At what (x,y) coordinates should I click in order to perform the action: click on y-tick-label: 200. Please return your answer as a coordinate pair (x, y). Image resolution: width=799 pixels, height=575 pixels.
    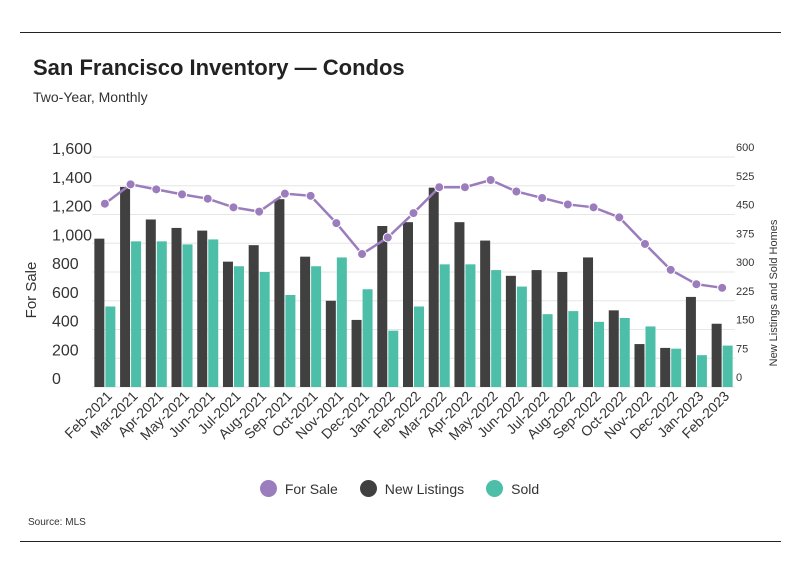
    Looking at the image, I should click on (65, 350).